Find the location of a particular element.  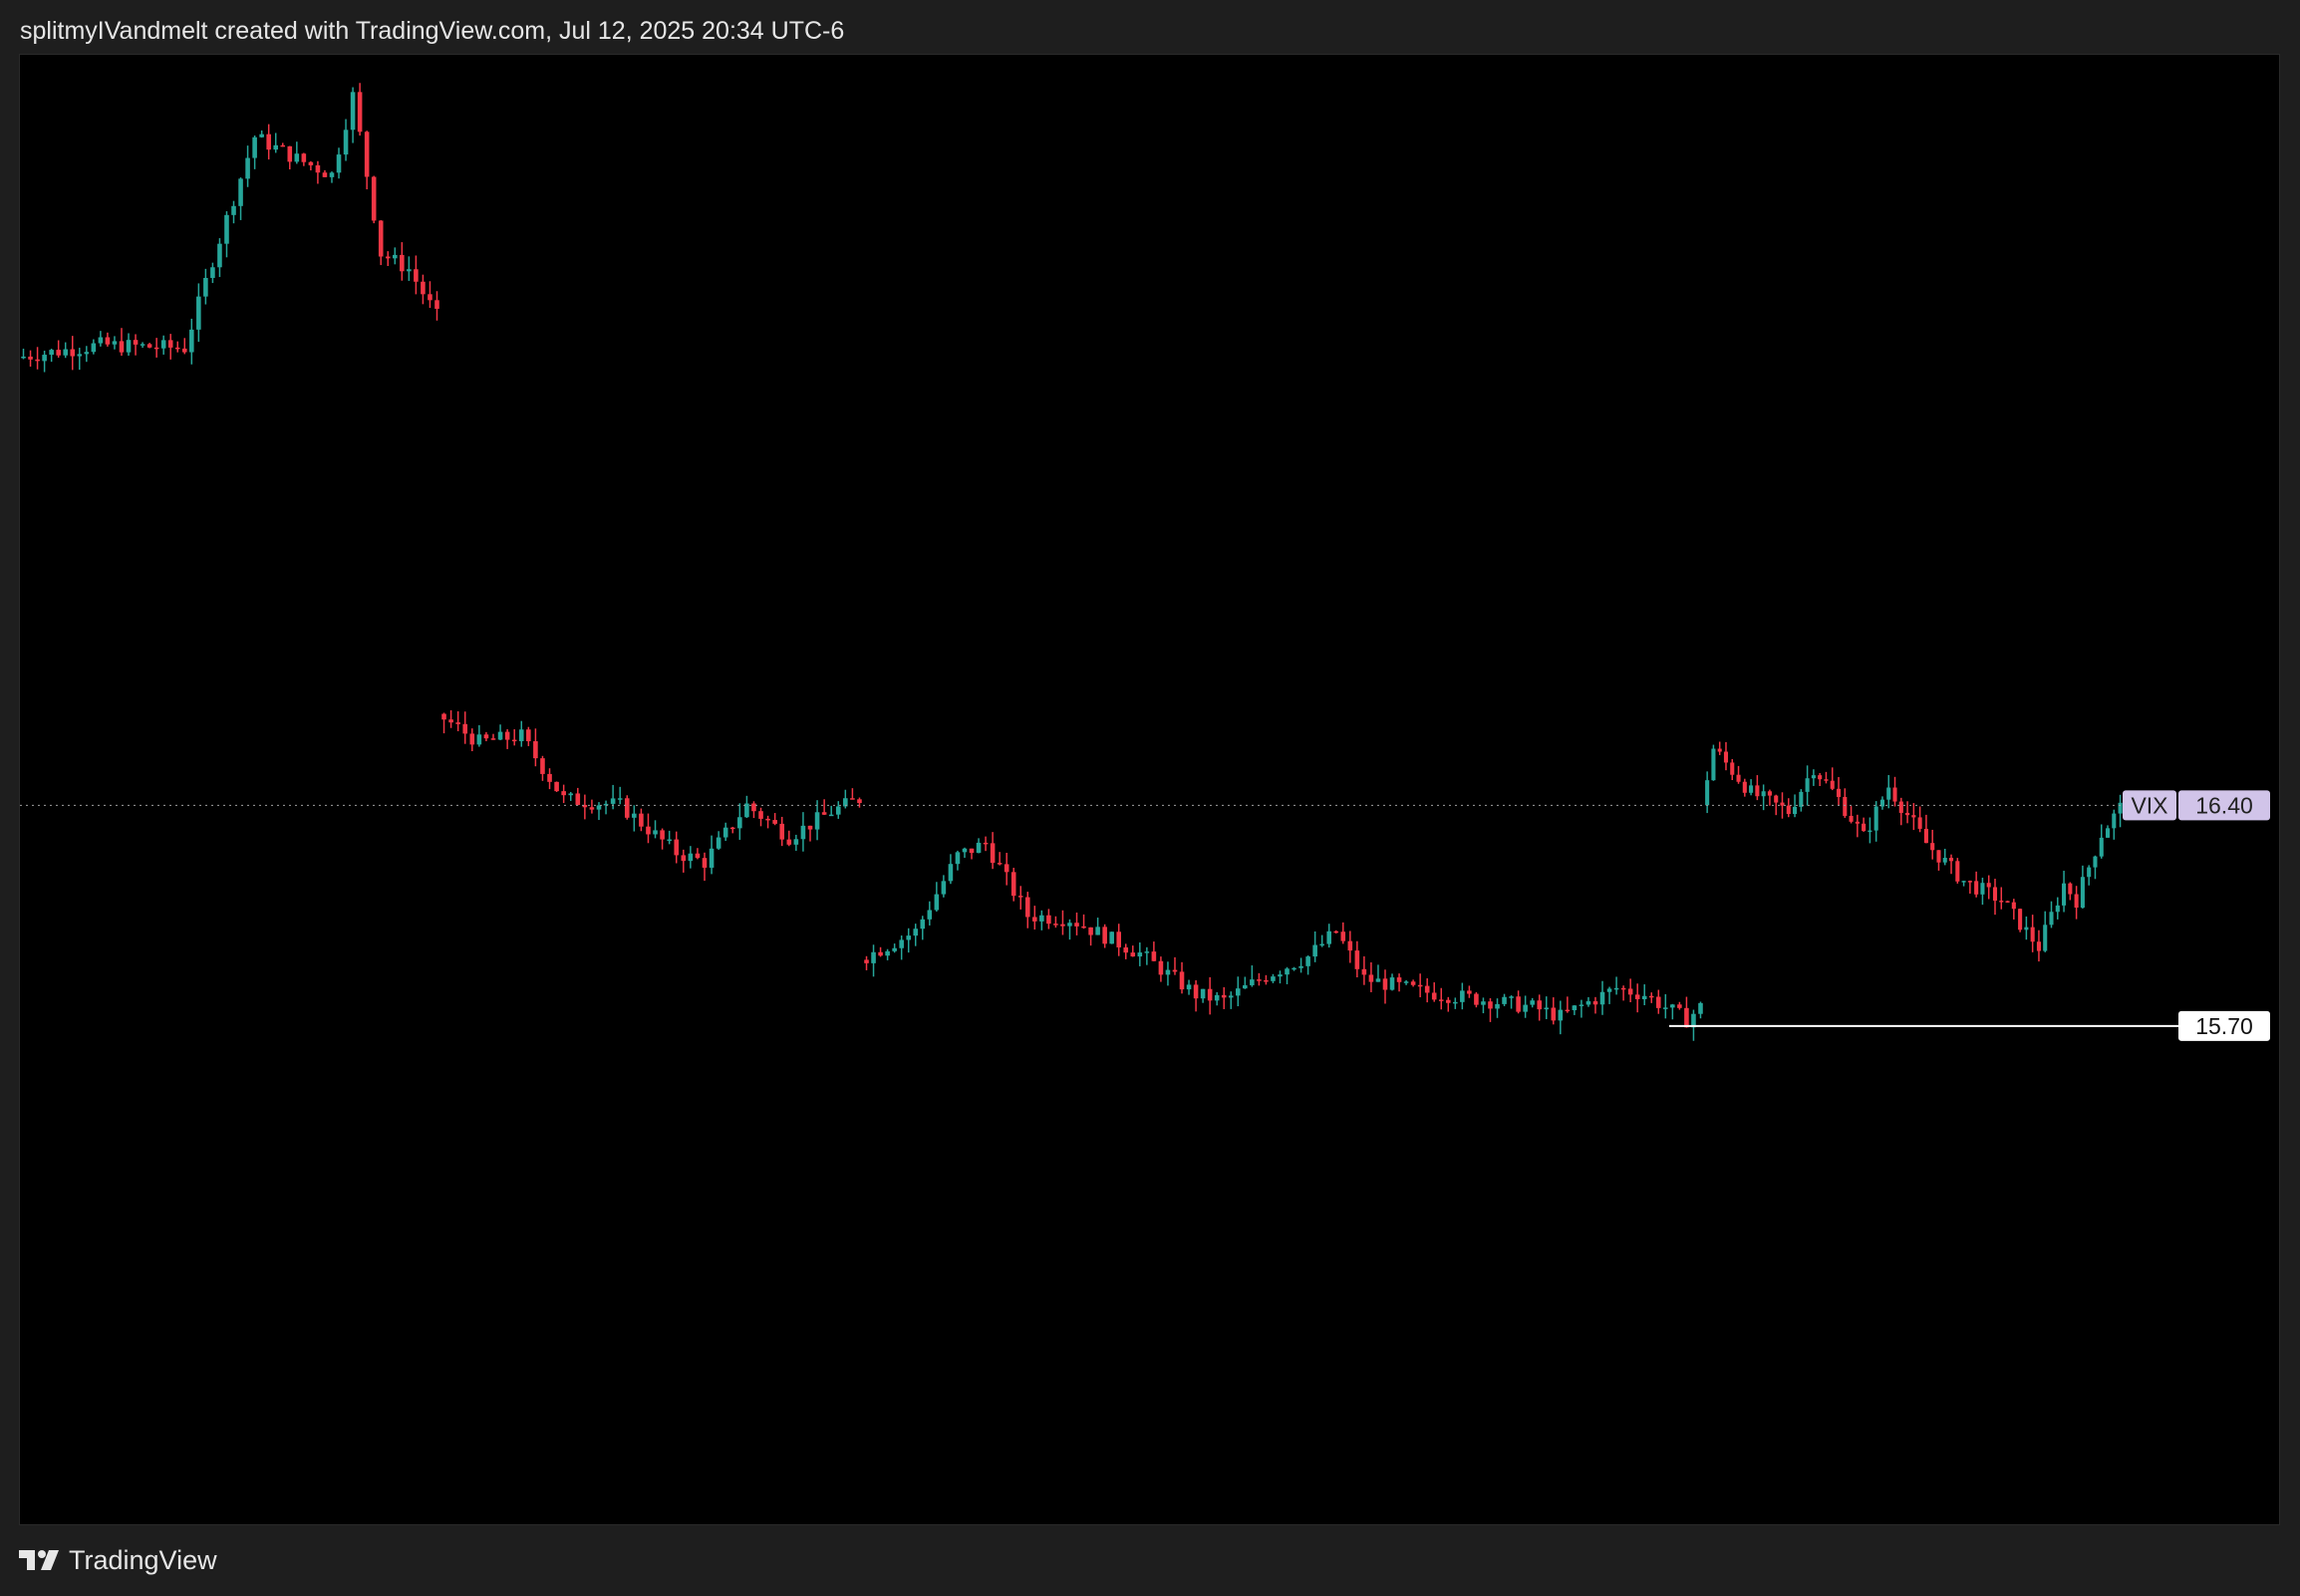

footer-brand: TradingView is located at coordinates (143, 1559).